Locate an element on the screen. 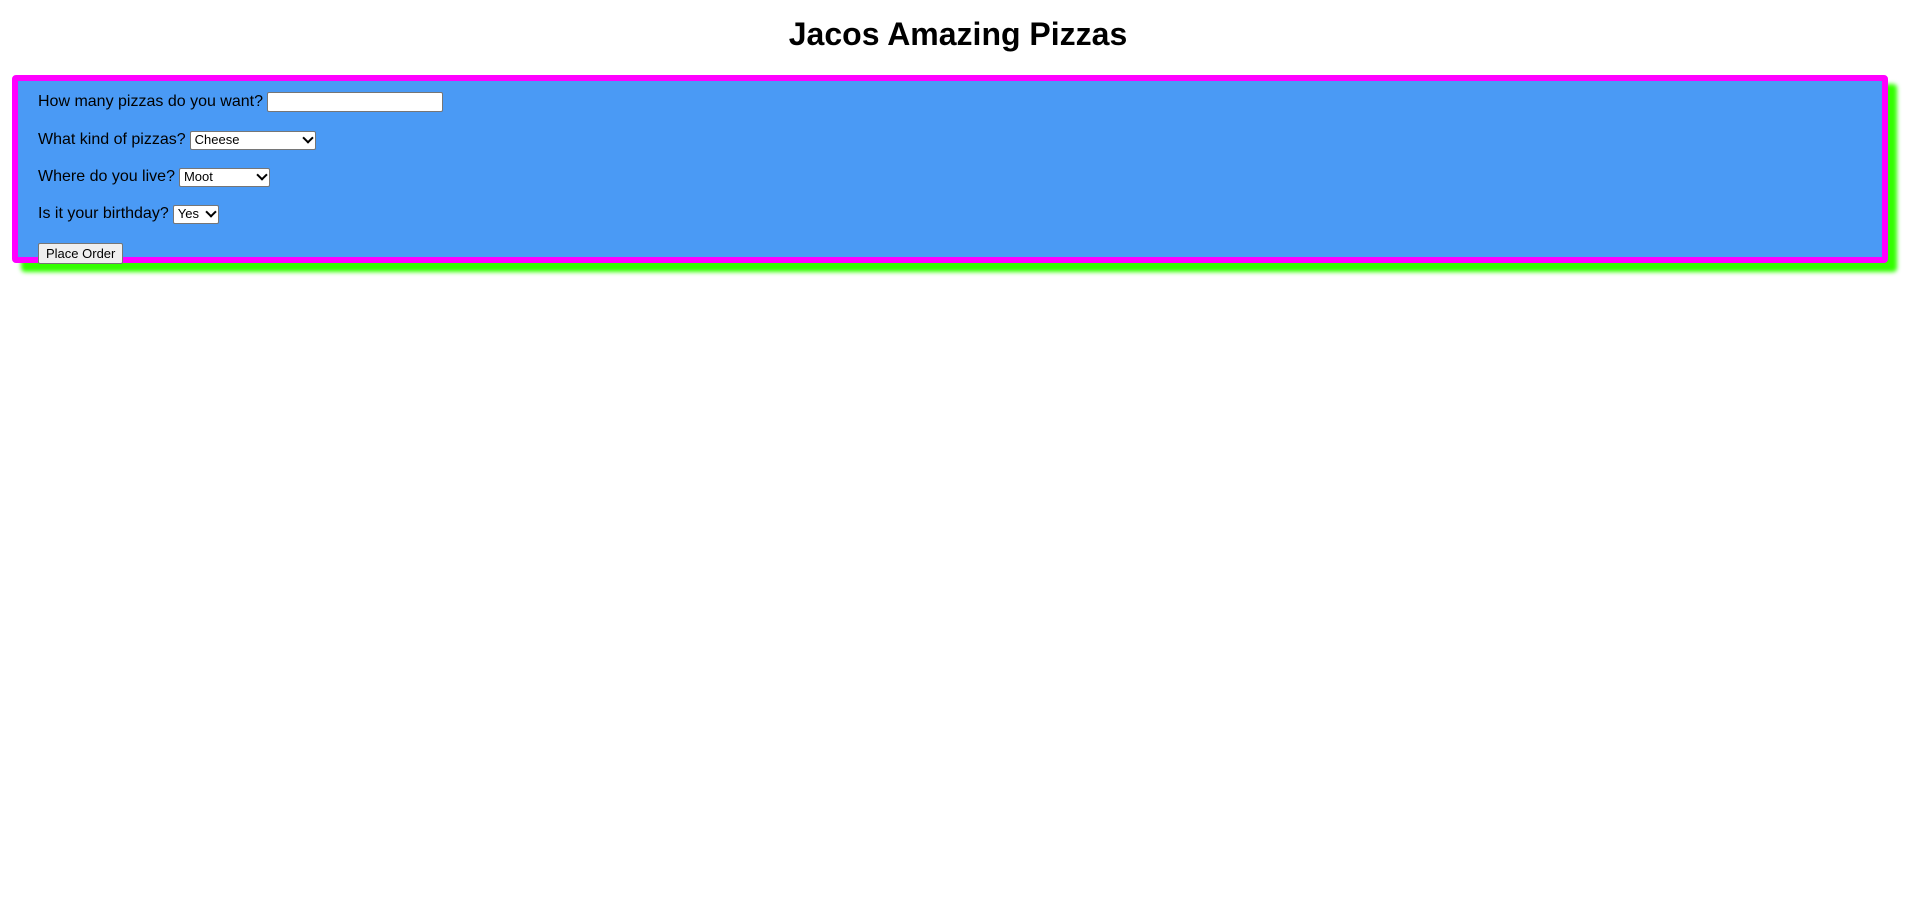  birthday-select: Yes is located at coordinates (195, 214).